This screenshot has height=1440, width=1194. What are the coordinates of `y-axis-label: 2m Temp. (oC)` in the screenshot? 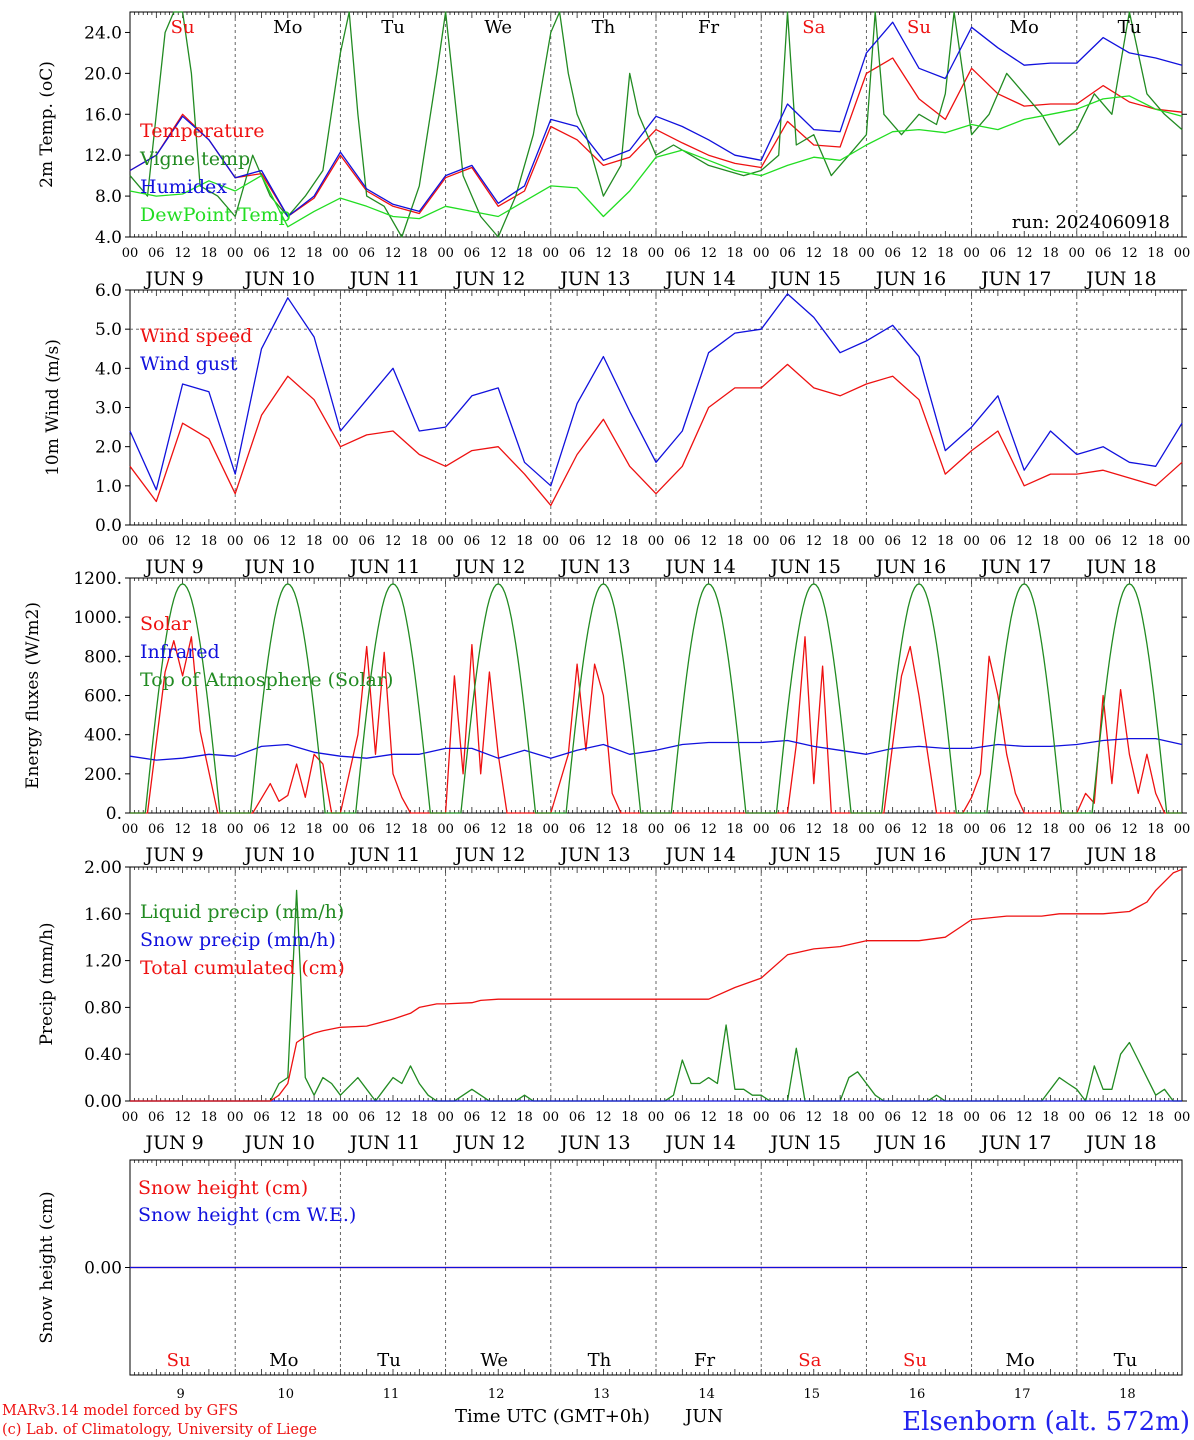 It's located at (47, 124).